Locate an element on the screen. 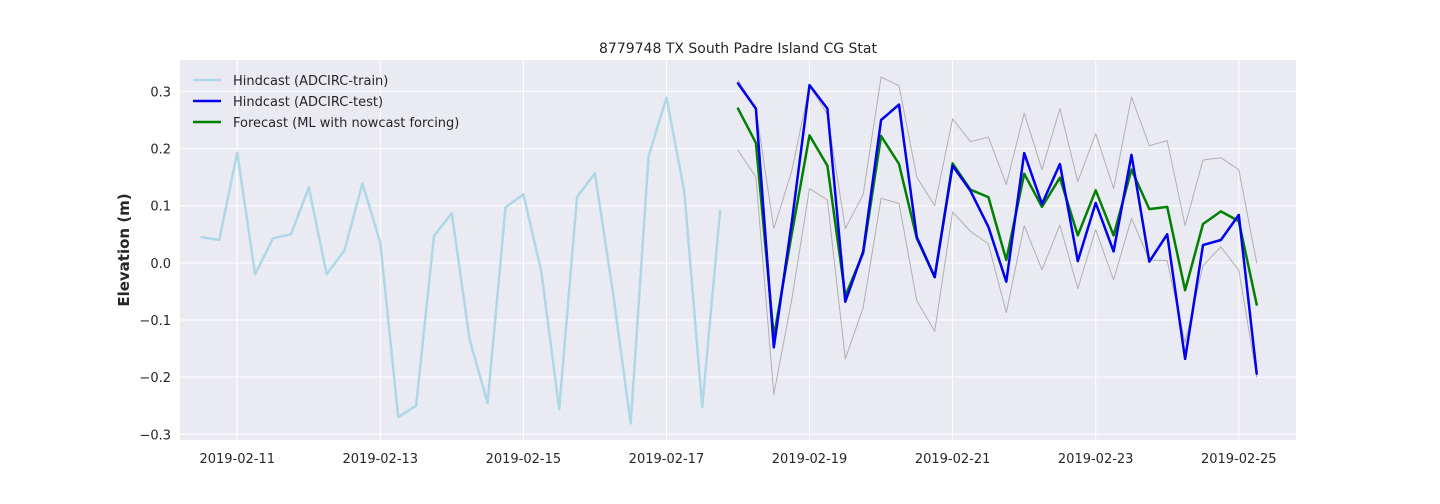 The image size is (1440, 504). x-tick-label: 2019-02-21 is located at coordinates (953, 459).